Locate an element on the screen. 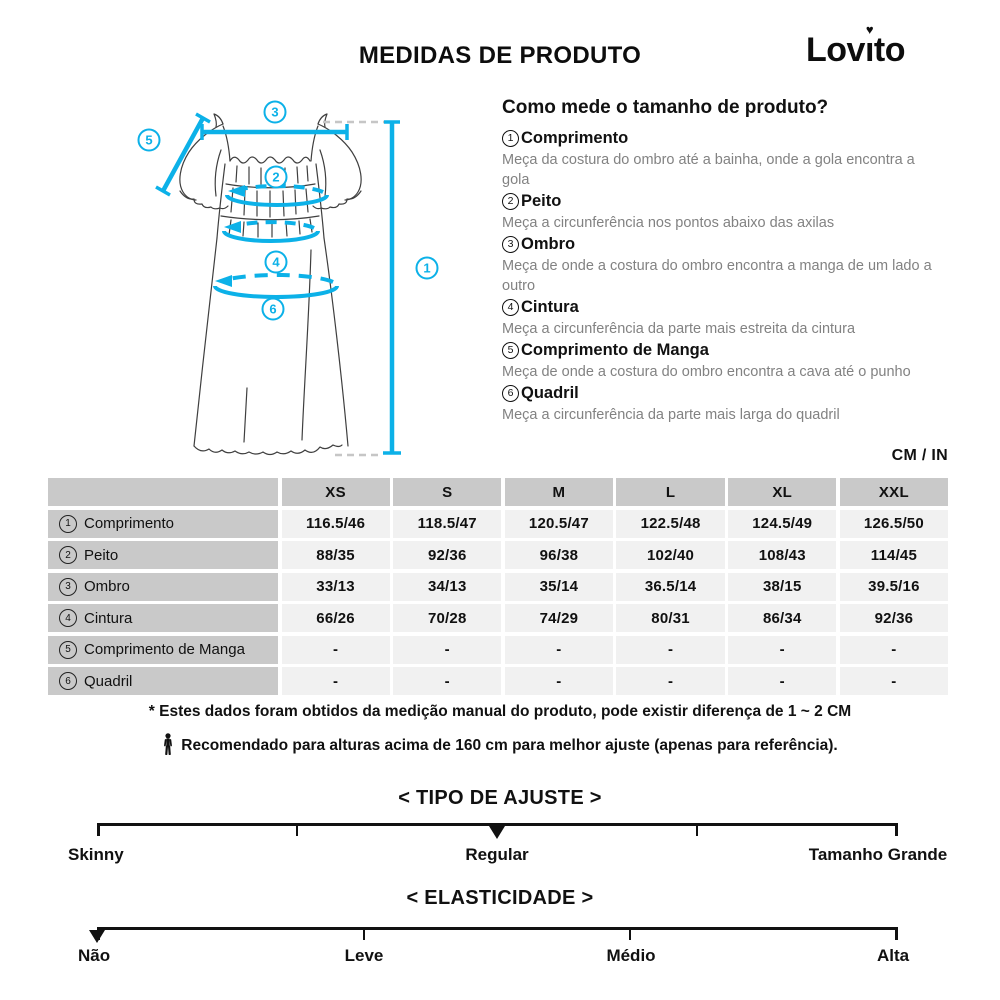  row-label: 2 Peito is located at coordinates (163, 555).